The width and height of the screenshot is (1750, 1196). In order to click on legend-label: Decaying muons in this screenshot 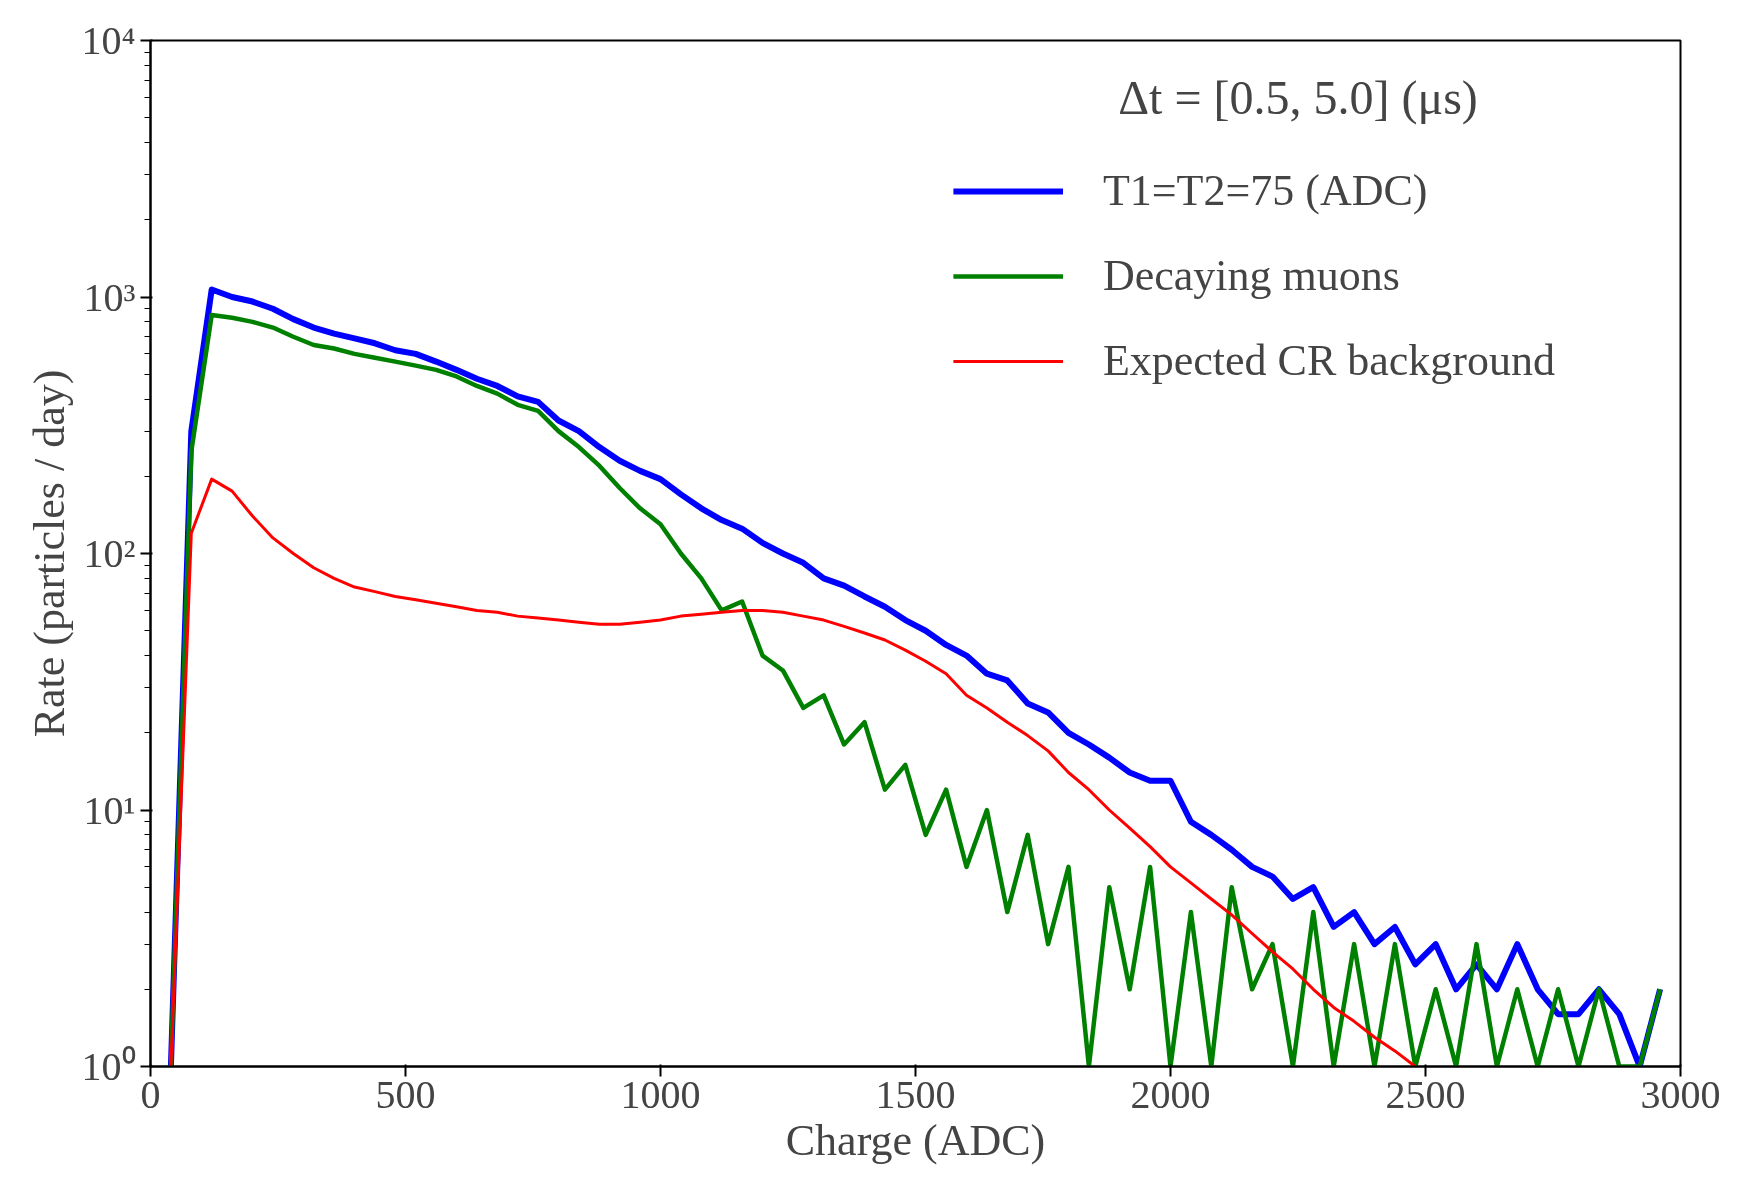, I will do `click(1251, 275)`.